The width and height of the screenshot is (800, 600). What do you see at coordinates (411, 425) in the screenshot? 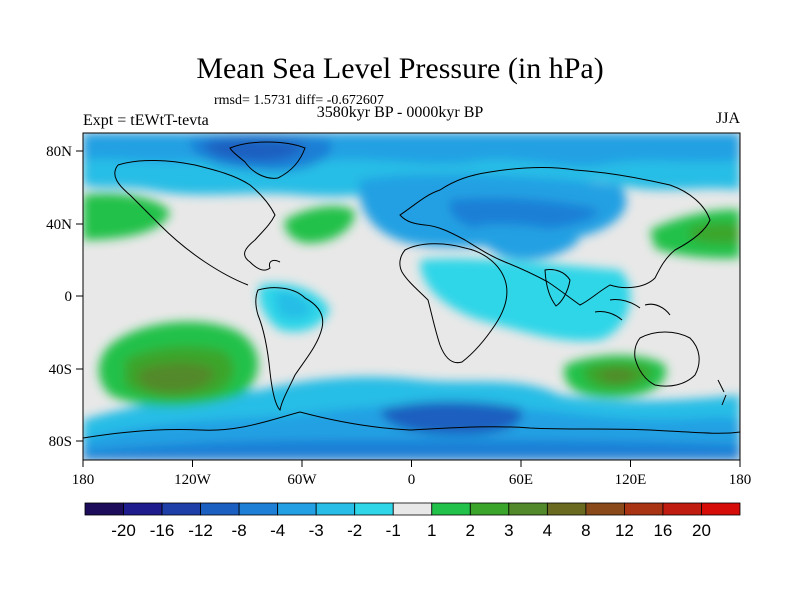
I see `antarctica-coast` at bounding box center [411, 425].